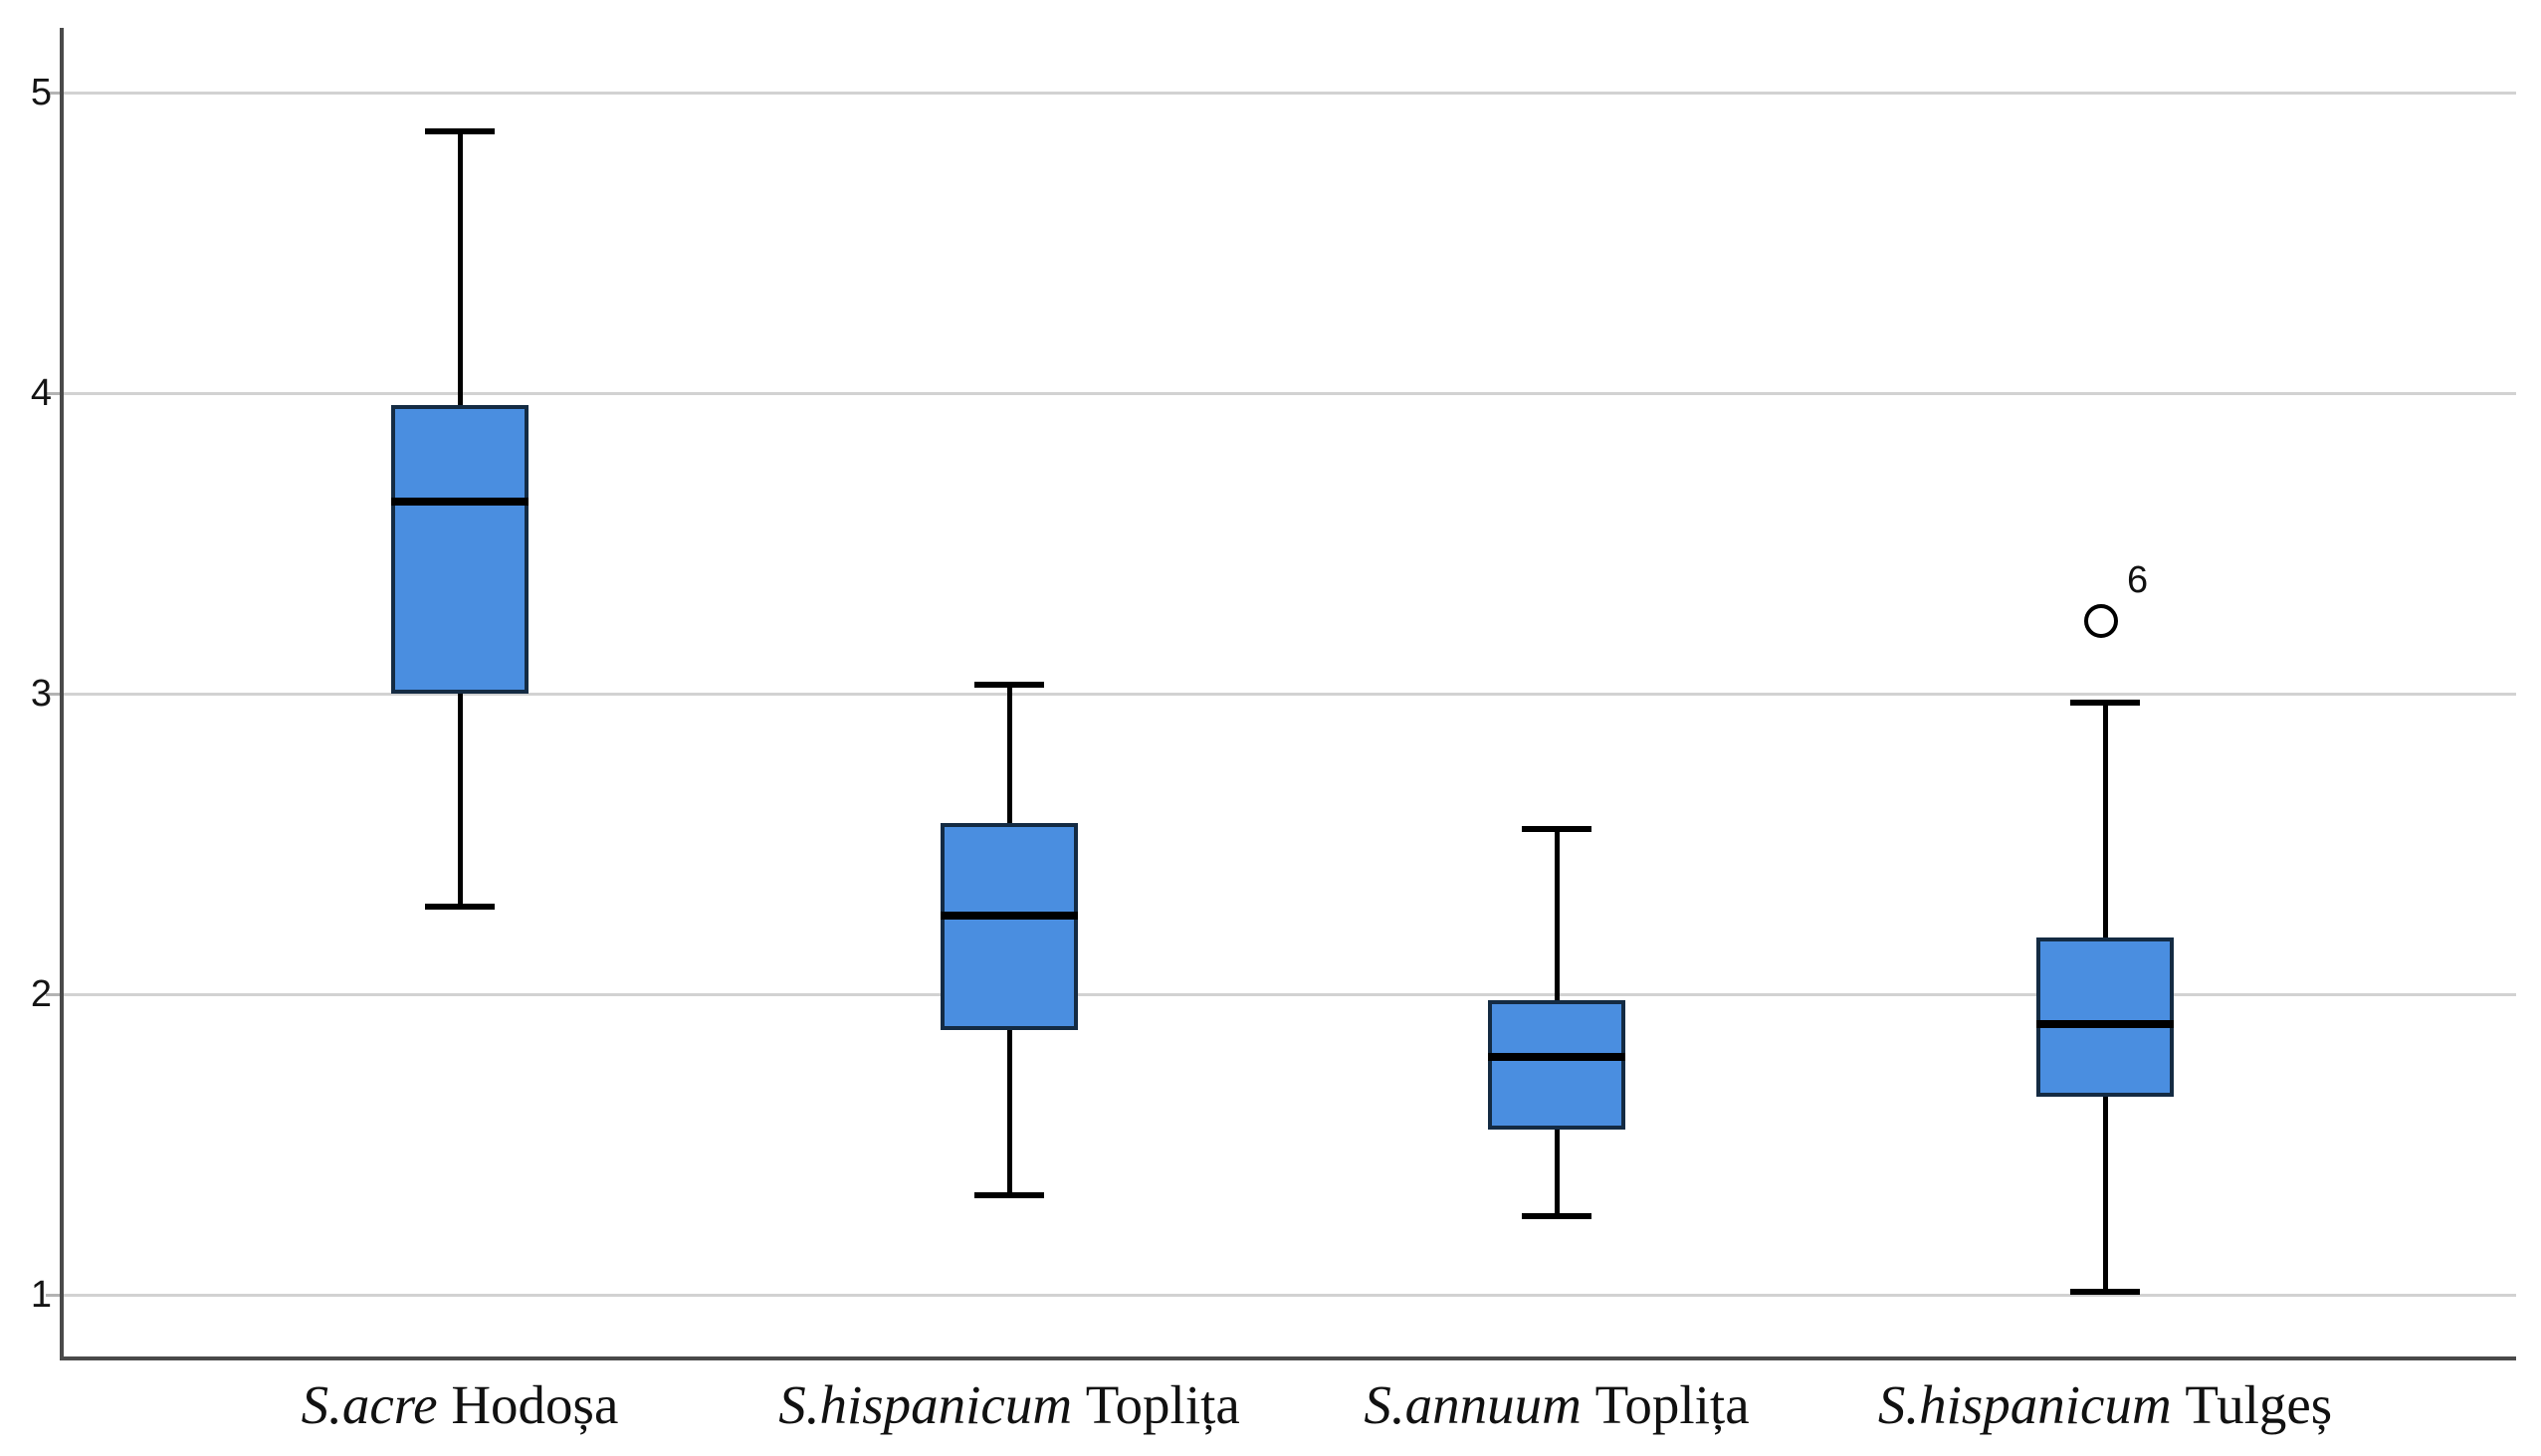 This screenshot has height=1456, width=2541. Describe the element at coordinates (2101, 620) in the screenshot. I see `outlier-point` at that location.